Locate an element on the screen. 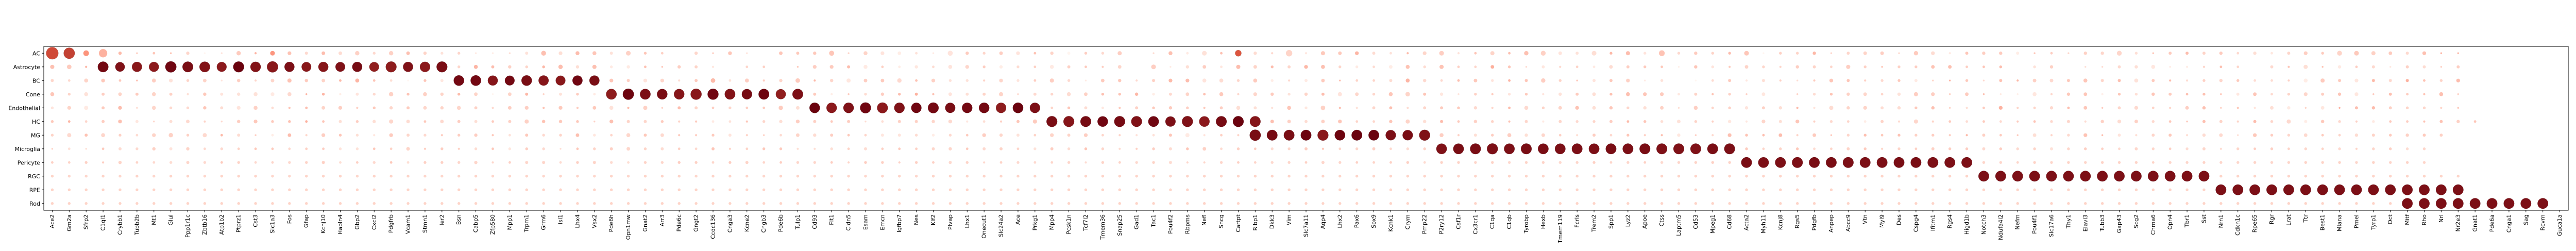  x-tick-label: Cartpt is located at coordinates (1238, 223).